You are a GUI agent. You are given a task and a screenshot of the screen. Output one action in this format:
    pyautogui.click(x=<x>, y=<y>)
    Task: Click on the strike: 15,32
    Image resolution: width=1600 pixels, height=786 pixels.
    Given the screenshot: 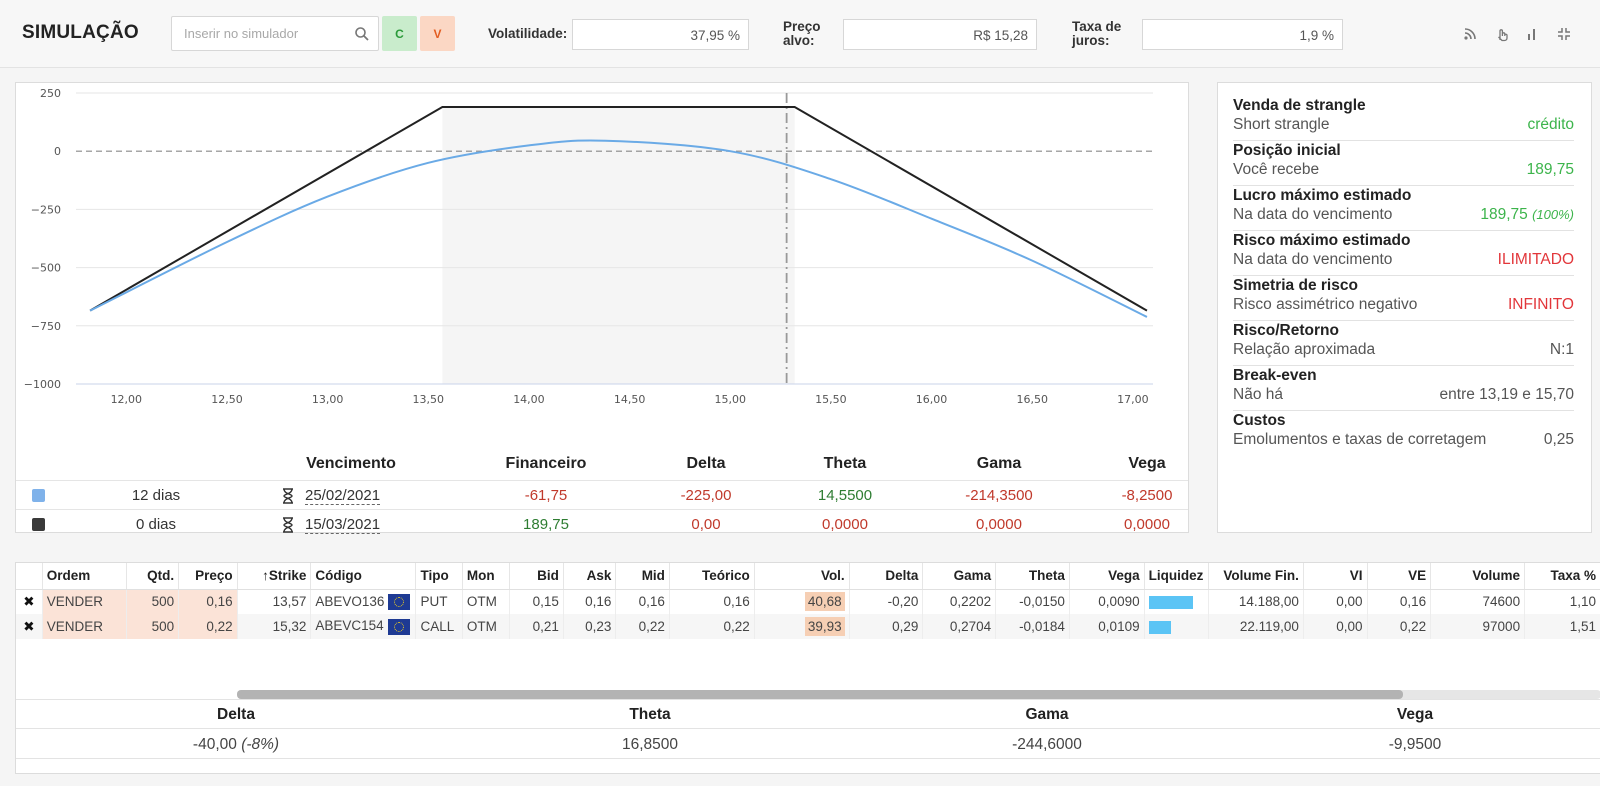 What is the action you would take?
    pyautogui.click(x=274, y=626)
    